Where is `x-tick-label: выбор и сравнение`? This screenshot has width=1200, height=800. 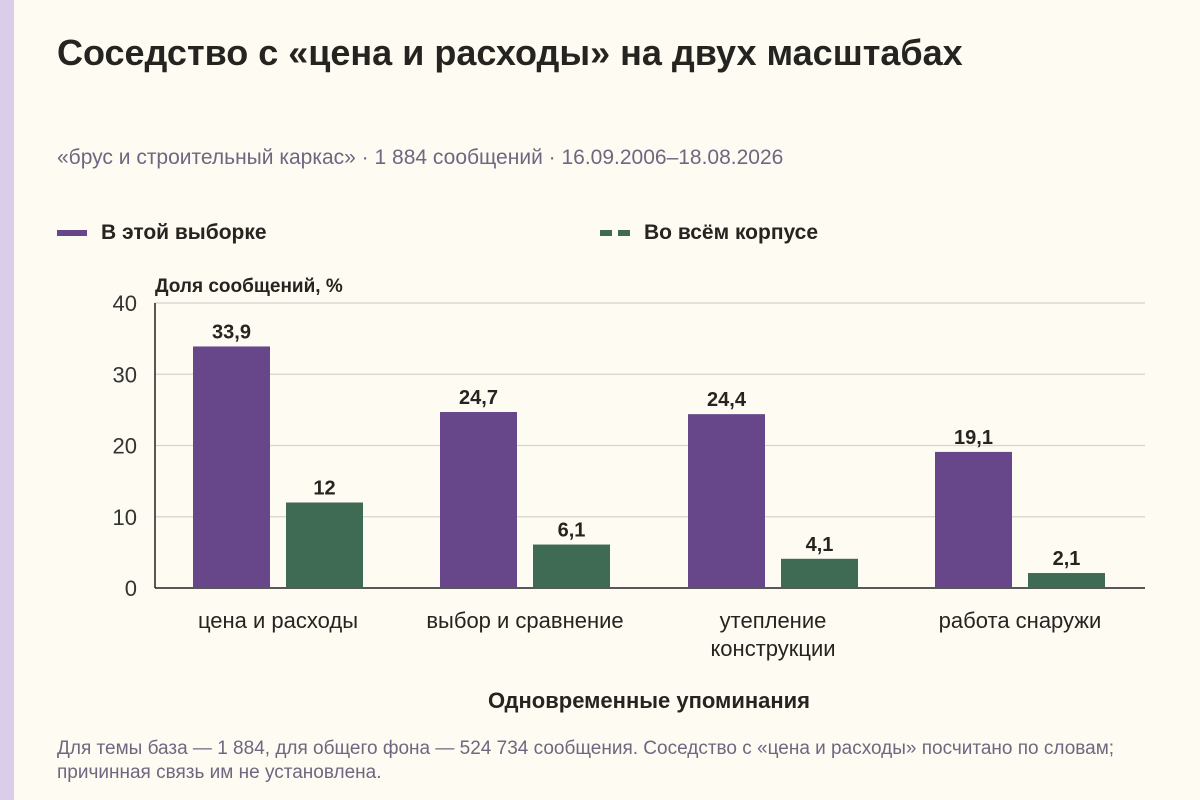
x-tick-label: выбор и сравнение is located at coordinates (524, 620).